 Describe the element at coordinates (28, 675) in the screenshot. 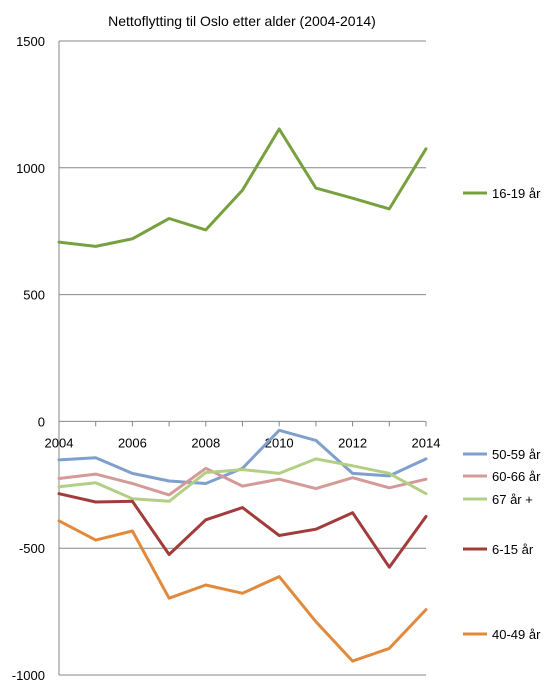

I see `y-tick-label: -1000` at that location.